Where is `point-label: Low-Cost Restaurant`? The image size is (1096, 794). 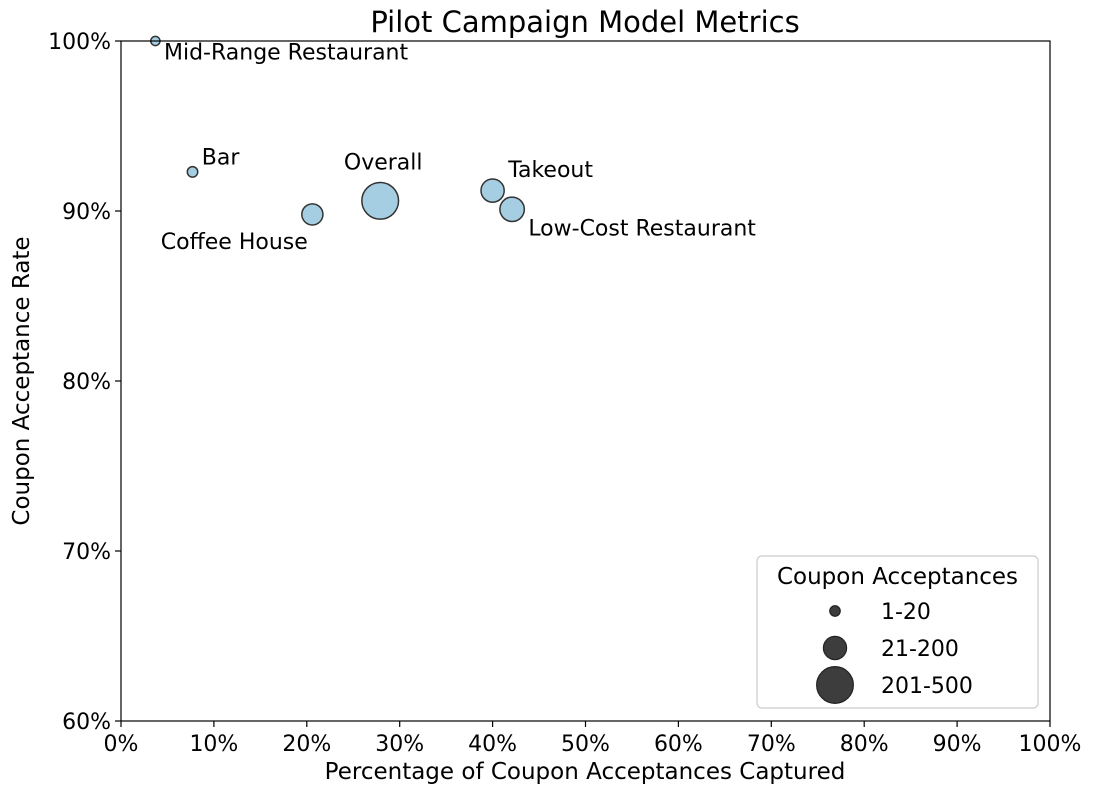 point-label: Low-Cost Restaurant is located at coordinates (642, 229).